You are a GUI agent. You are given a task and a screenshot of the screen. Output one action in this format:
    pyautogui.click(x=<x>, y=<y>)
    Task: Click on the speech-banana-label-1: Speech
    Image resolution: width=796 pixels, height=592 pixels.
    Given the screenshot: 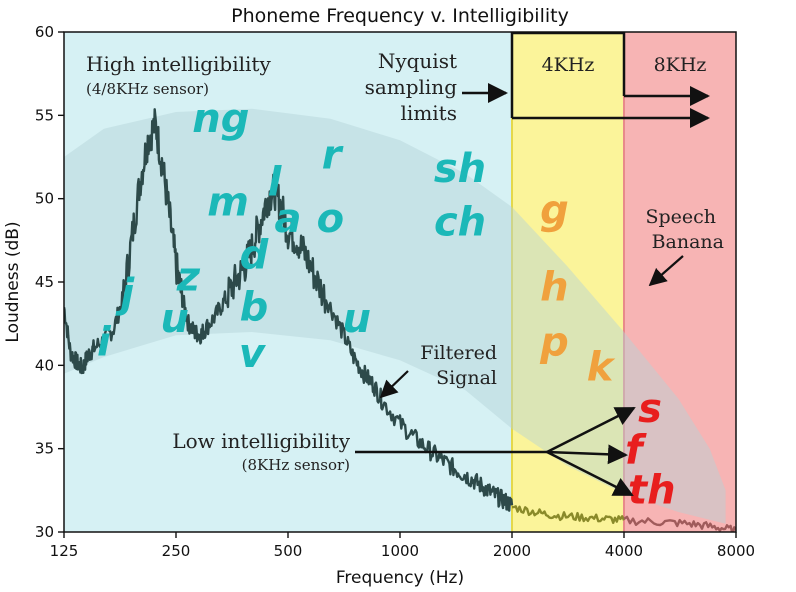 What is the action you would take?
    pyautogui.click(x=680, y=217)
    